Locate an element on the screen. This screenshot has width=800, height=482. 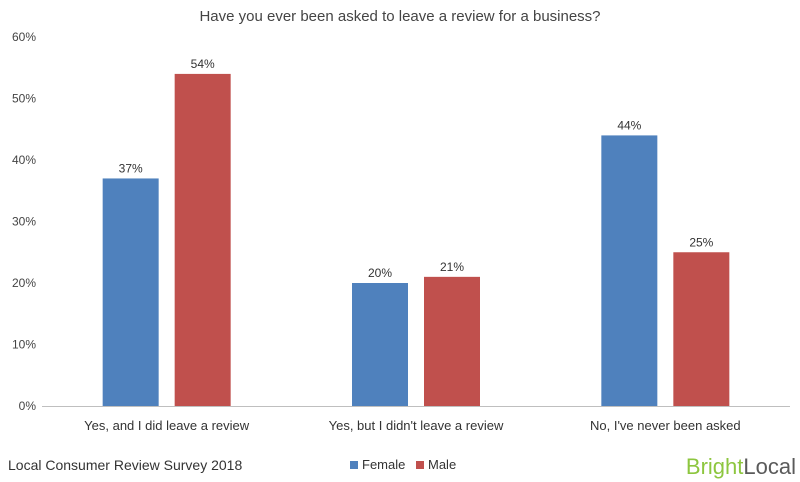
y-tick-label: 50% is located at coordinates (24, 99).